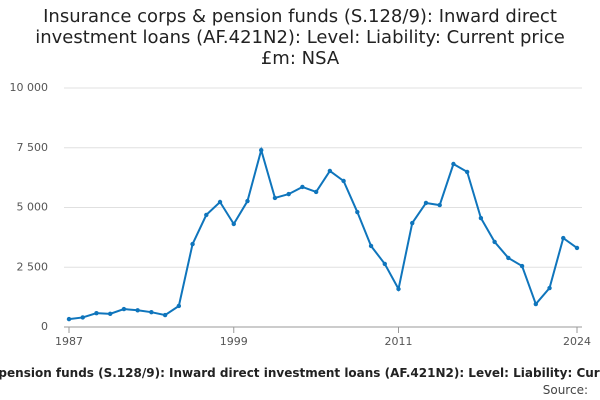 The image size is (600, 400). What do you see at coordinates (69, 341) in the screenshot?
I see `x-tick-label: 1987` at bounding box center [69, 341].